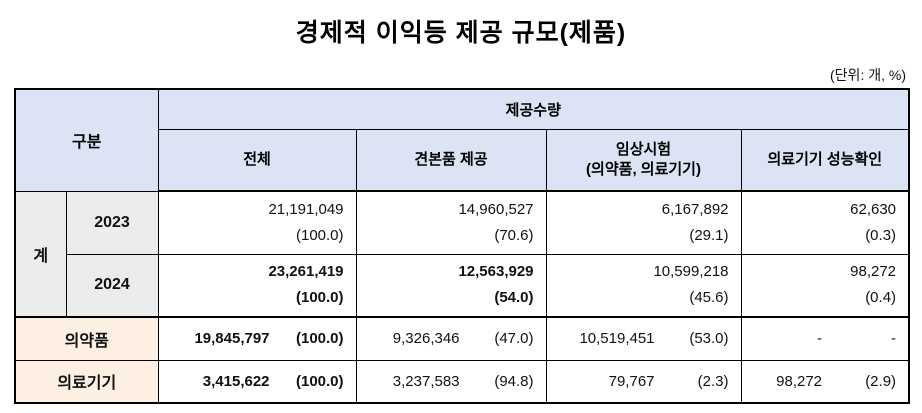 The width and height of the screenshot is (922, 413). Describe the element at coordinates (451, 222) in the screenshot. I see `cell-2023-sample: 14,960,527 (70.6)` at that location.